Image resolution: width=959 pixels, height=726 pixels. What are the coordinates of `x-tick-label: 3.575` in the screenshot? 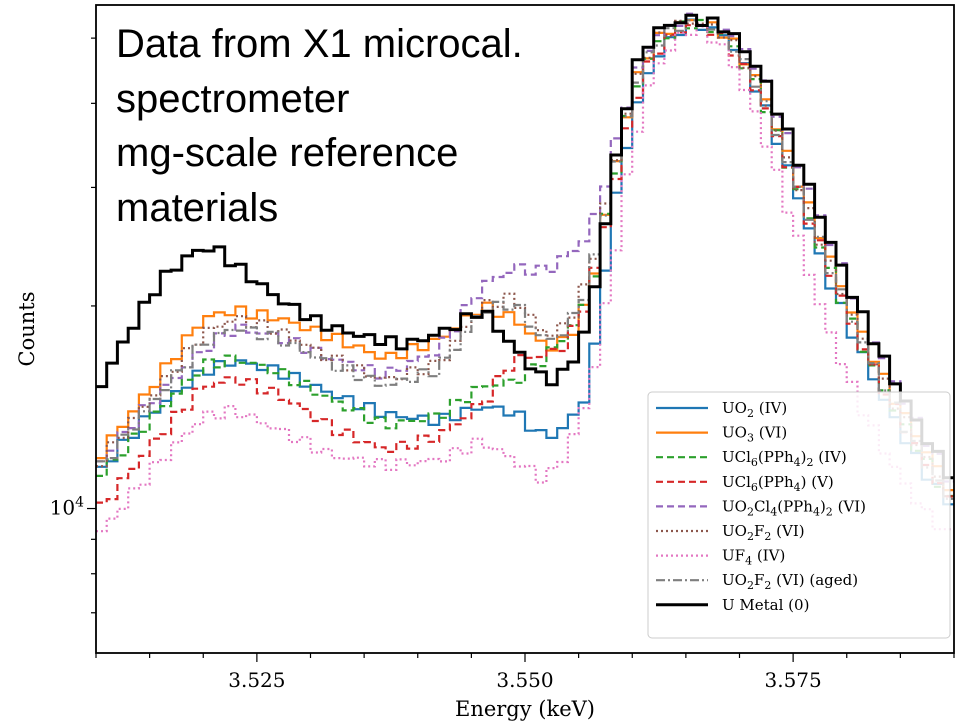 It's located at (792, 680).